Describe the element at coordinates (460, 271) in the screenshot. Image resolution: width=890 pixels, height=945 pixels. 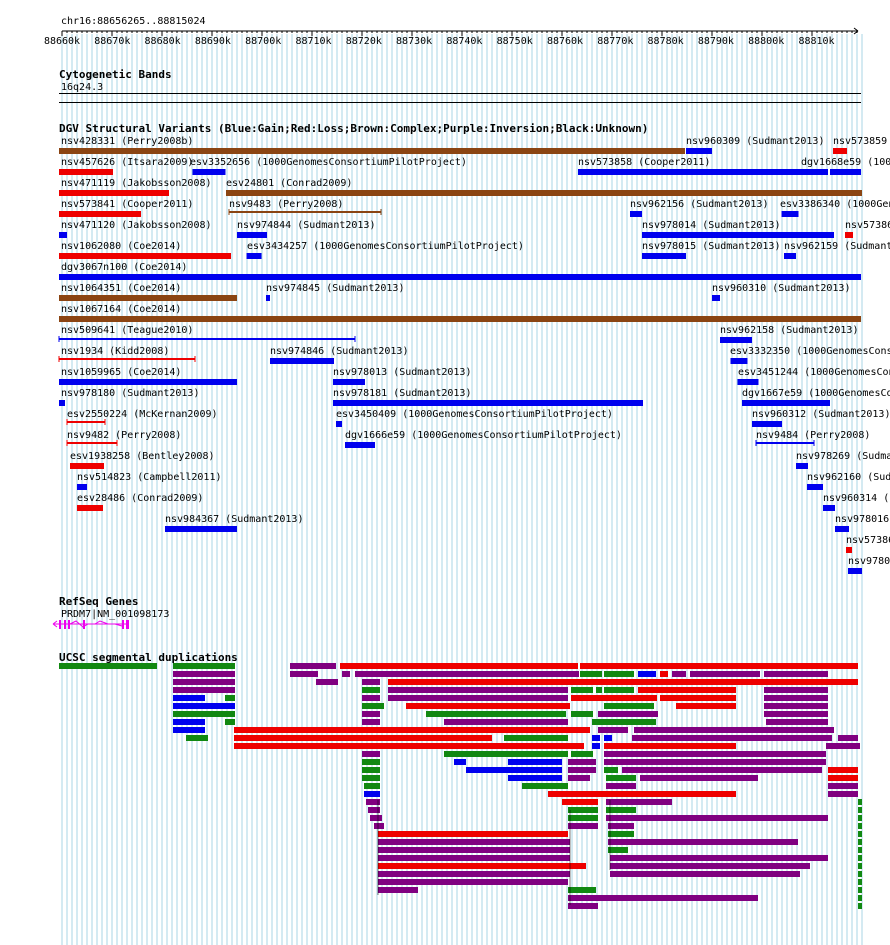
I see `dgv-feature: dgv3067n100 (Coe2014)` at that location.